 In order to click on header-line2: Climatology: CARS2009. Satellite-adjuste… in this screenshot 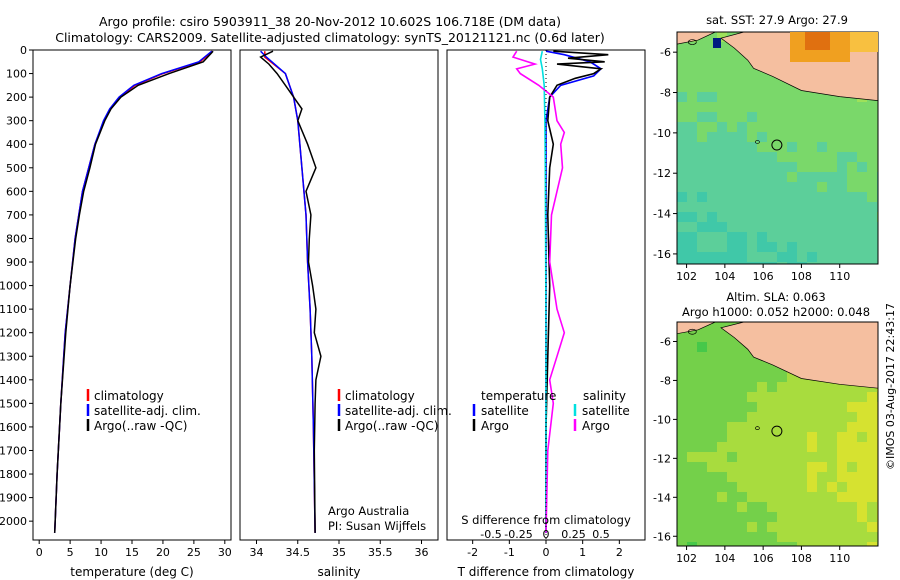, I will do `click(330, 37)`.